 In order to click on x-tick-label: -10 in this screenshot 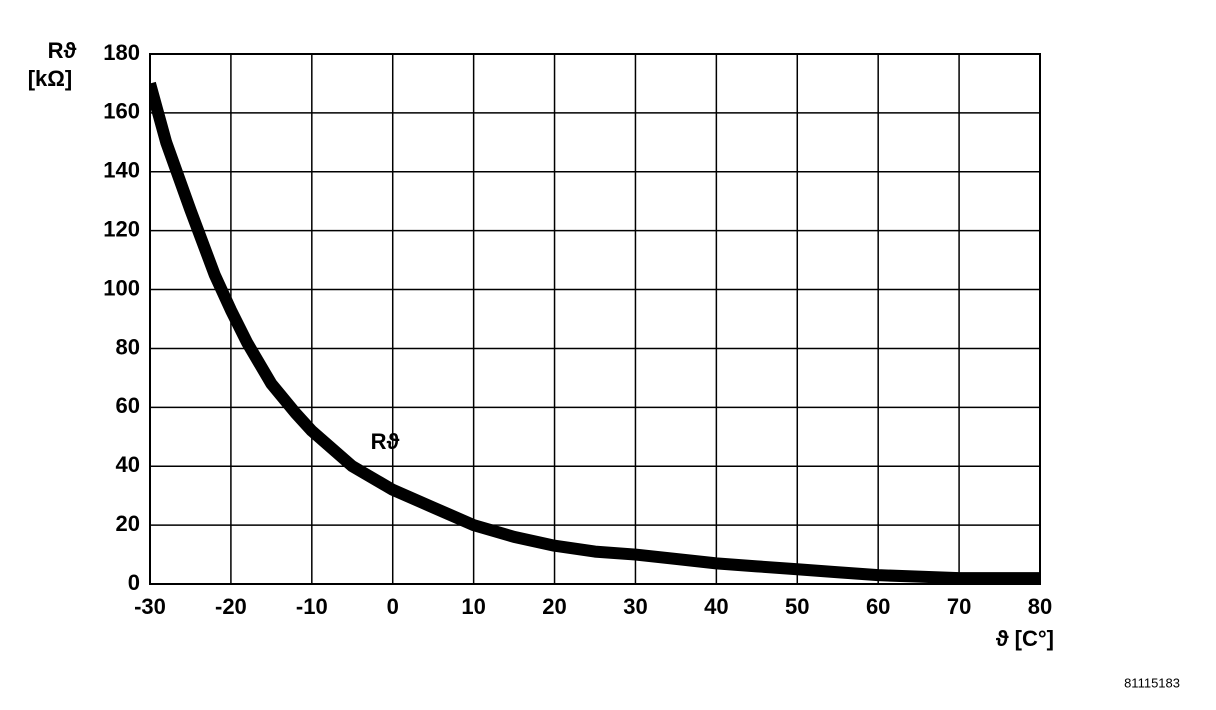, I will do `click(312, 606)`.